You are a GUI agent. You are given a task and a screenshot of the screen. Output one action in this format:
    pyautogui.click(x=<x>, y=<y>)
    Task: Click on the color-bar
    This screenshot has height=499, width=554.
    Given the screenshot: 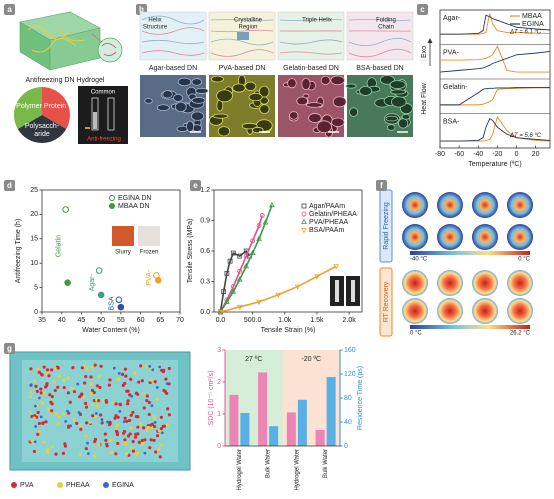 What is the action you would take?
    pyautogui.click(x=470, y=327)
    